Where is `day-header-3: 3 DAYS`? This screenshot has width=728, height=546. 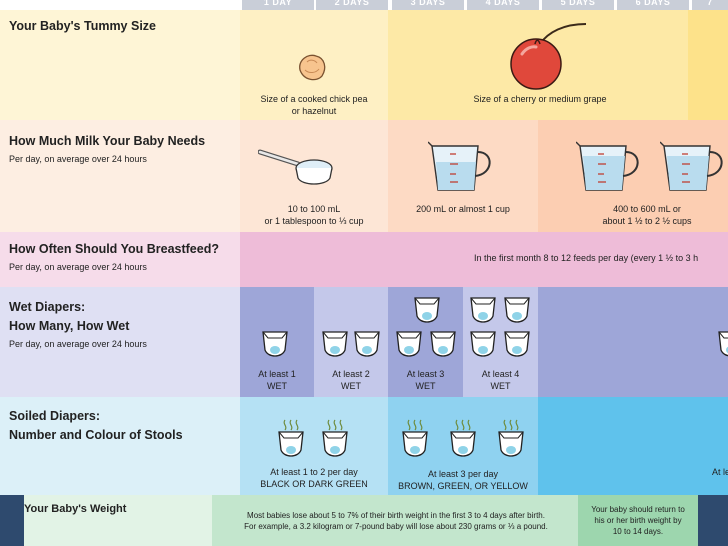
day-header-3: 3 DAYS is located at coordinates (428, 5).